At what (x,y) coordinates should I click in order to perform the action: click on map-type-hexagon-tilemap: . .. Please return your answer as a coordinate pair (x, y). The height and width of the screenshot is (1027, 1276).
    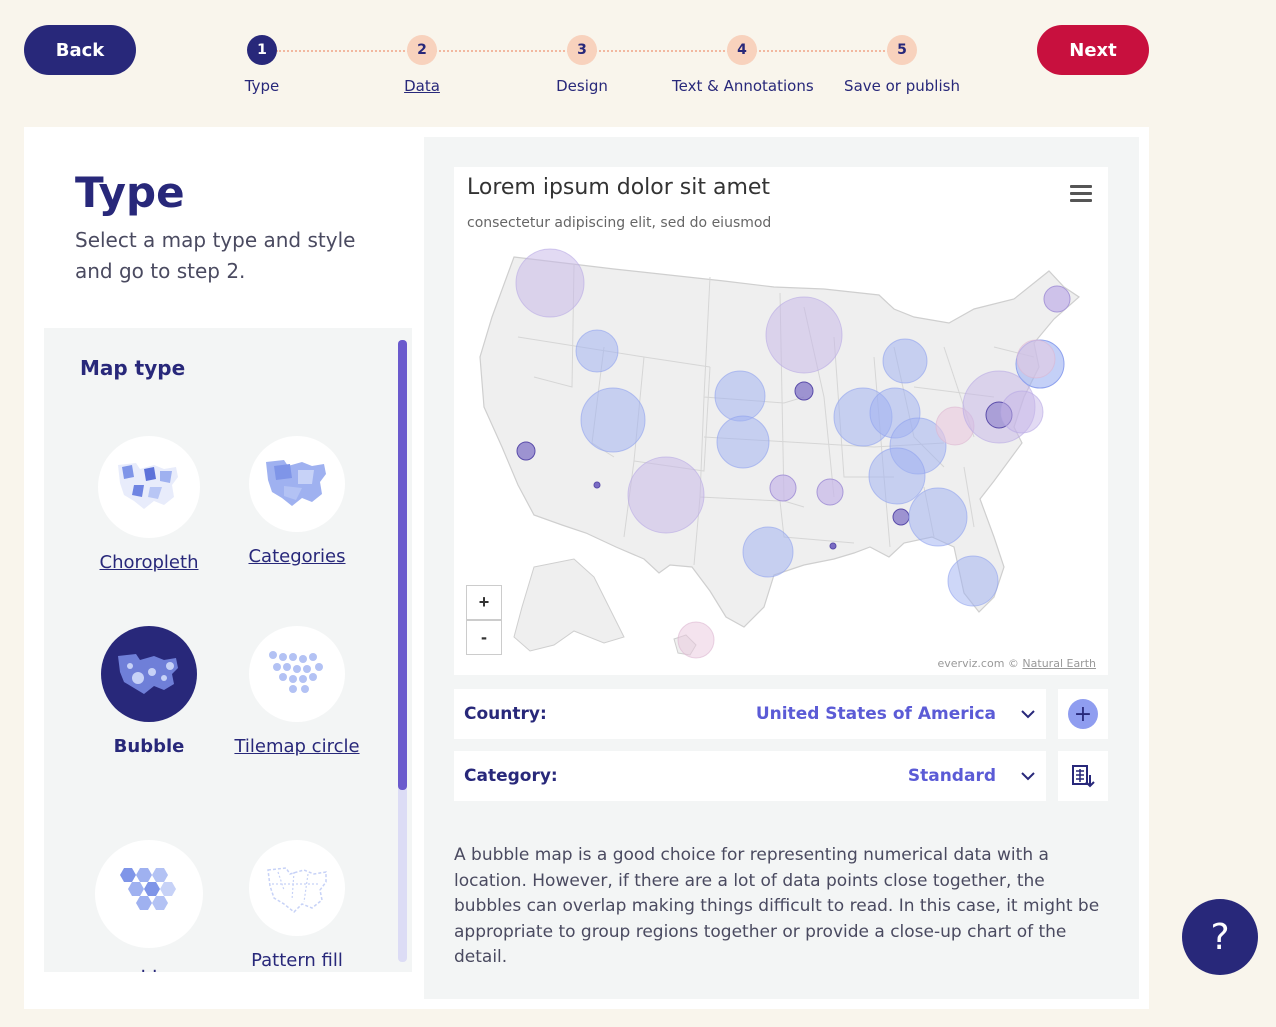
    Looking at the image, I should click on (149, 906).